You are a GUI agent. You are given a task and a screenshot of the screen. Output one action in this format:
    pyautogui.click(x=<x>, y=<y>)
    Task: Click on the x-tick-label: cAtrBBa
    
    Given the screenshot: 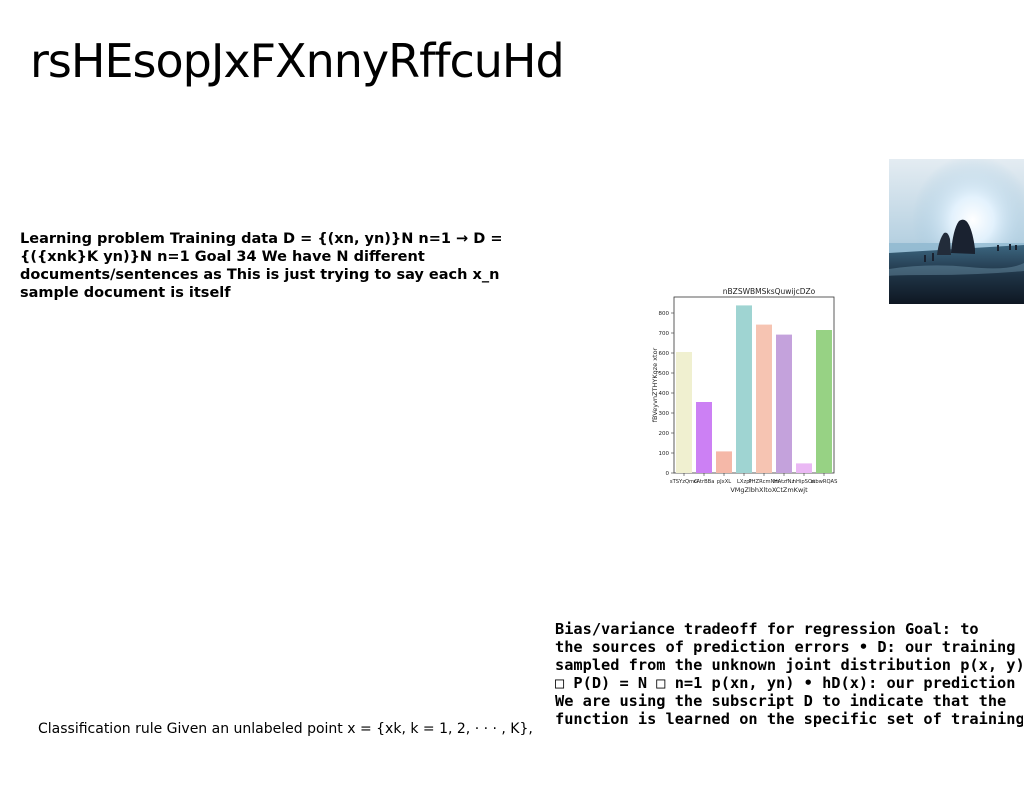 What is the action you would take?
    pyautogui.click(x=704, y=482)
    